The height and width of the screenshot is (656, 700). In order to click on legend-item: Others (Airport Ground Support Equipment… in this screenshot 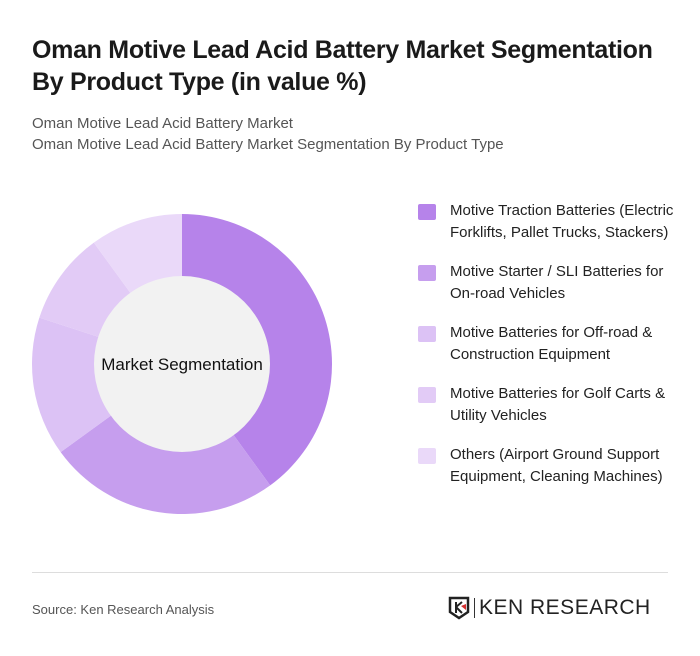, I will do `click(553, 466)`.